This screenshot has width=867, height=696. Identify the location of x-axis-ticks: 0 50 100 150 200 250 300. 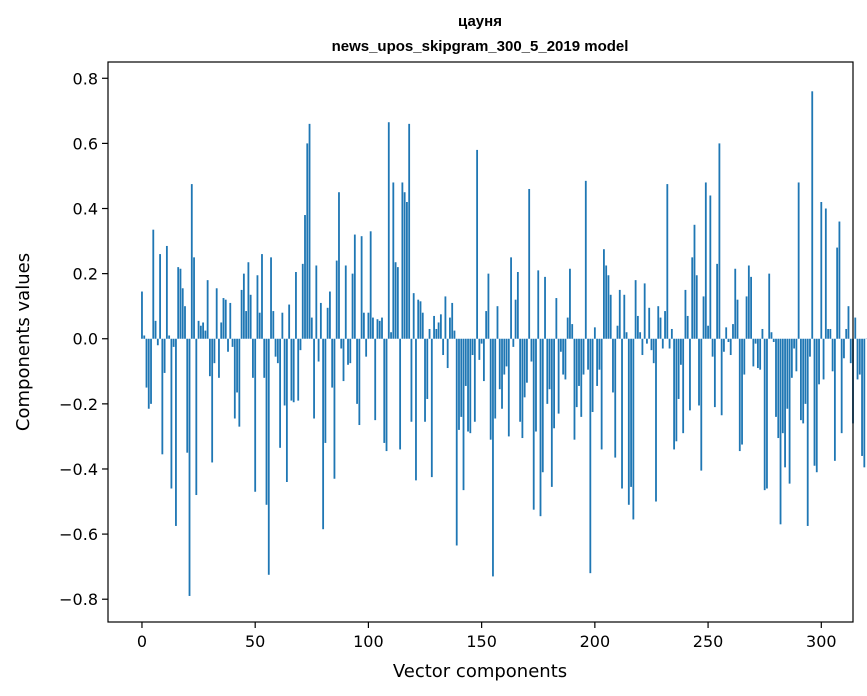
(487, 636).